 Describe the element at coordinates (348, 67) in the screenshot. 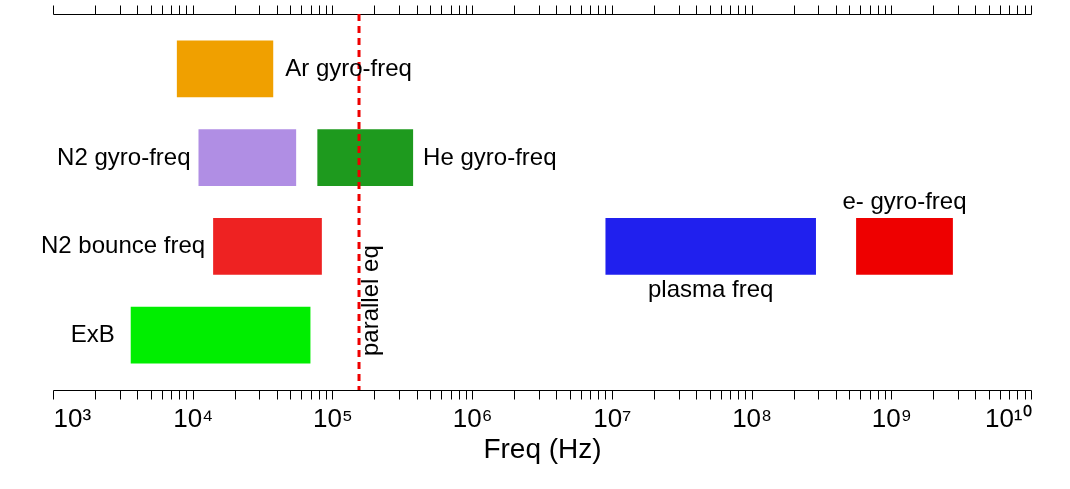

I see `series-label: Ar gyro-freq` at that location.